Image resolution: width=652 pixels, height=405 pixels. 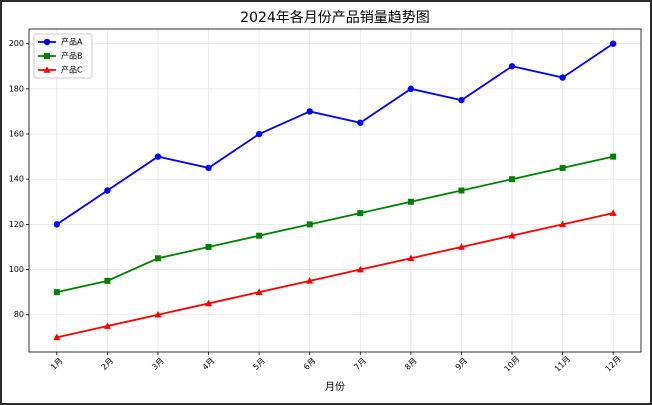 I want to click on legend-label: 产品C, so click(x=72, y=70).